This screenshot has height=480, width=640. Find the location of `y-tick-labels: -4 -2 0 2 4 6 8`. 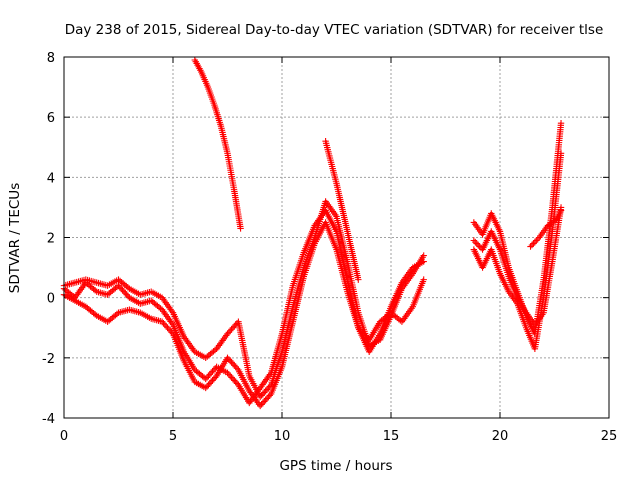

y-tick-labels: -4 -2 0 2 4 6 8 is located at coordinates (48, 239).